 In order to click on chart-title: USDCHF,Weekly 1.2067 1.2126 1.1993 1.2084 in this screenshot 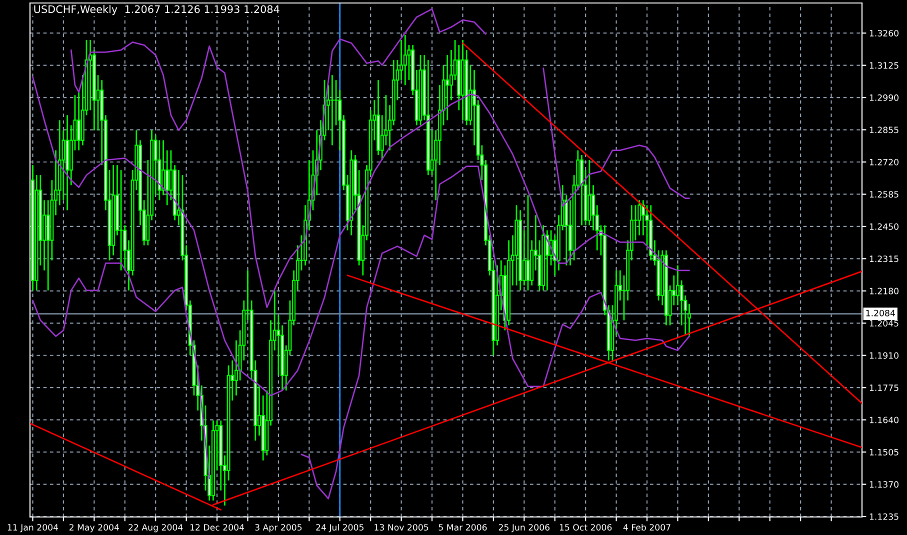, I will do `click(157, 10)`.